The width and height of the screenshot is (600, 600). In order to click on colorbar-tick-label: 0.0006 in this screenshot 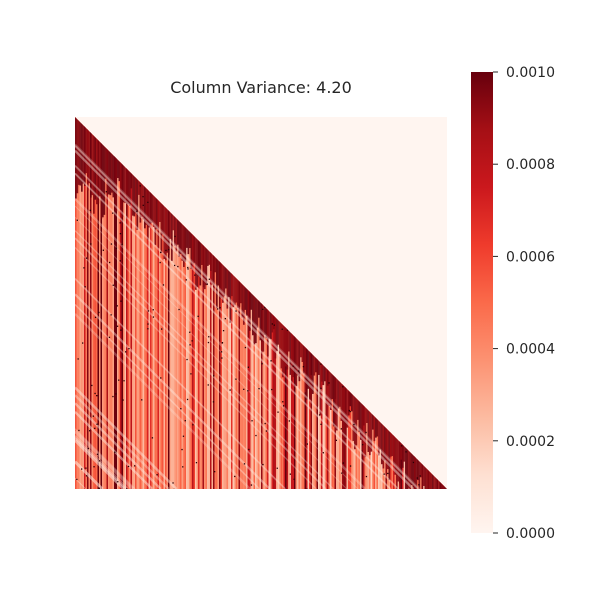, I will do `click(530, 257)`.